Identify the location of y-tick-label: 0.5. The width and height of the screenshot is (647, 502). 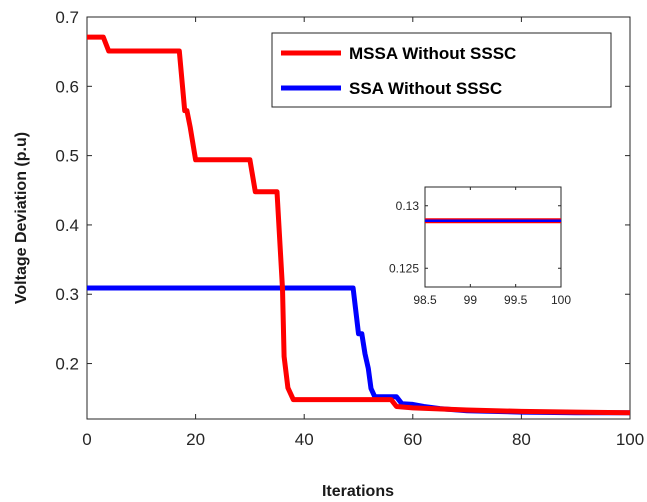
(67, 156).